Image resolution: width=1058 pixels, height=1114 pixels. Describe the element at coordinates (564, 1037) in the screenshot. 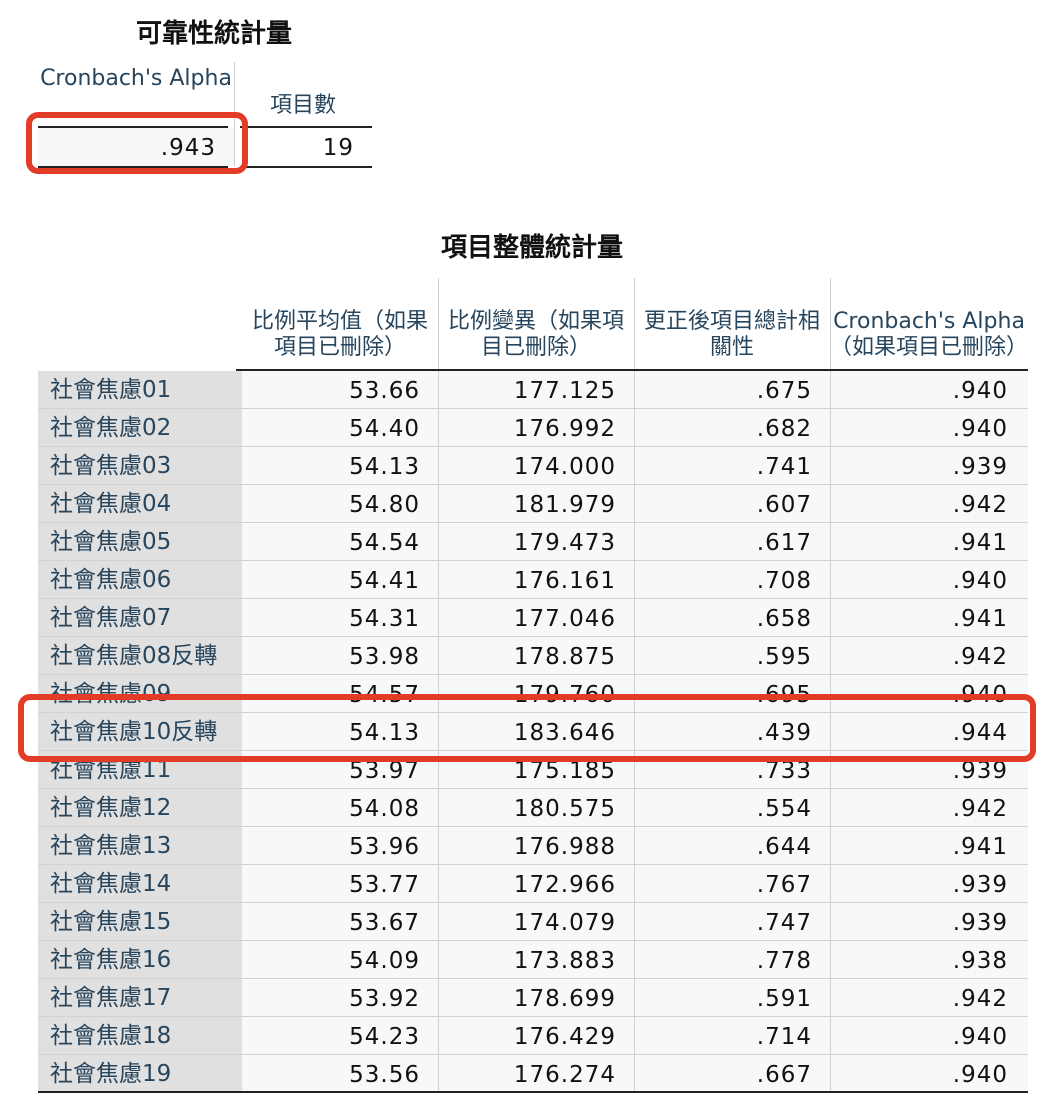

I see `variance-value: 176.429` at that location.